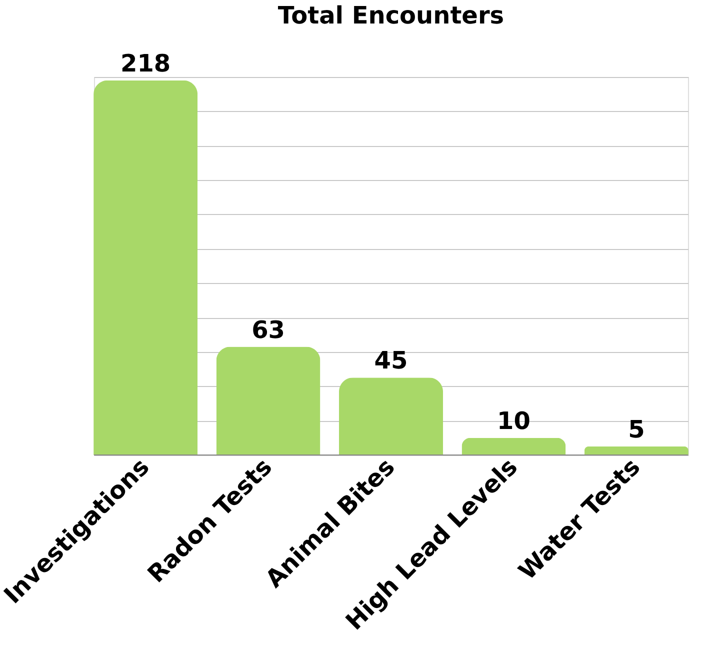 This screenshot has height=654, width=714. Describe the element at coordinates (636, 429) in the screenshot. I see `data-label: 5` at that location.